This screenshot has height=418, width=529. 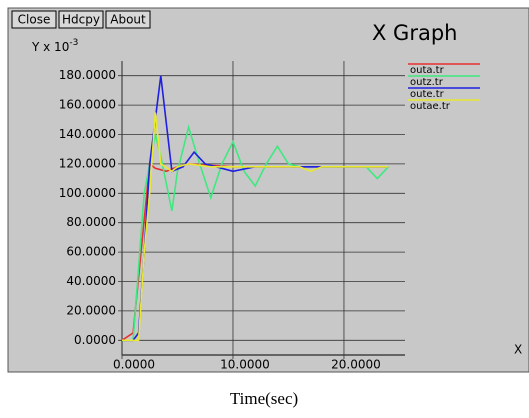 What do you see at coordinates (134, 365) in the screenshot?
I see `x-tick-label: 0.0000` at bounding box center [134, 365].